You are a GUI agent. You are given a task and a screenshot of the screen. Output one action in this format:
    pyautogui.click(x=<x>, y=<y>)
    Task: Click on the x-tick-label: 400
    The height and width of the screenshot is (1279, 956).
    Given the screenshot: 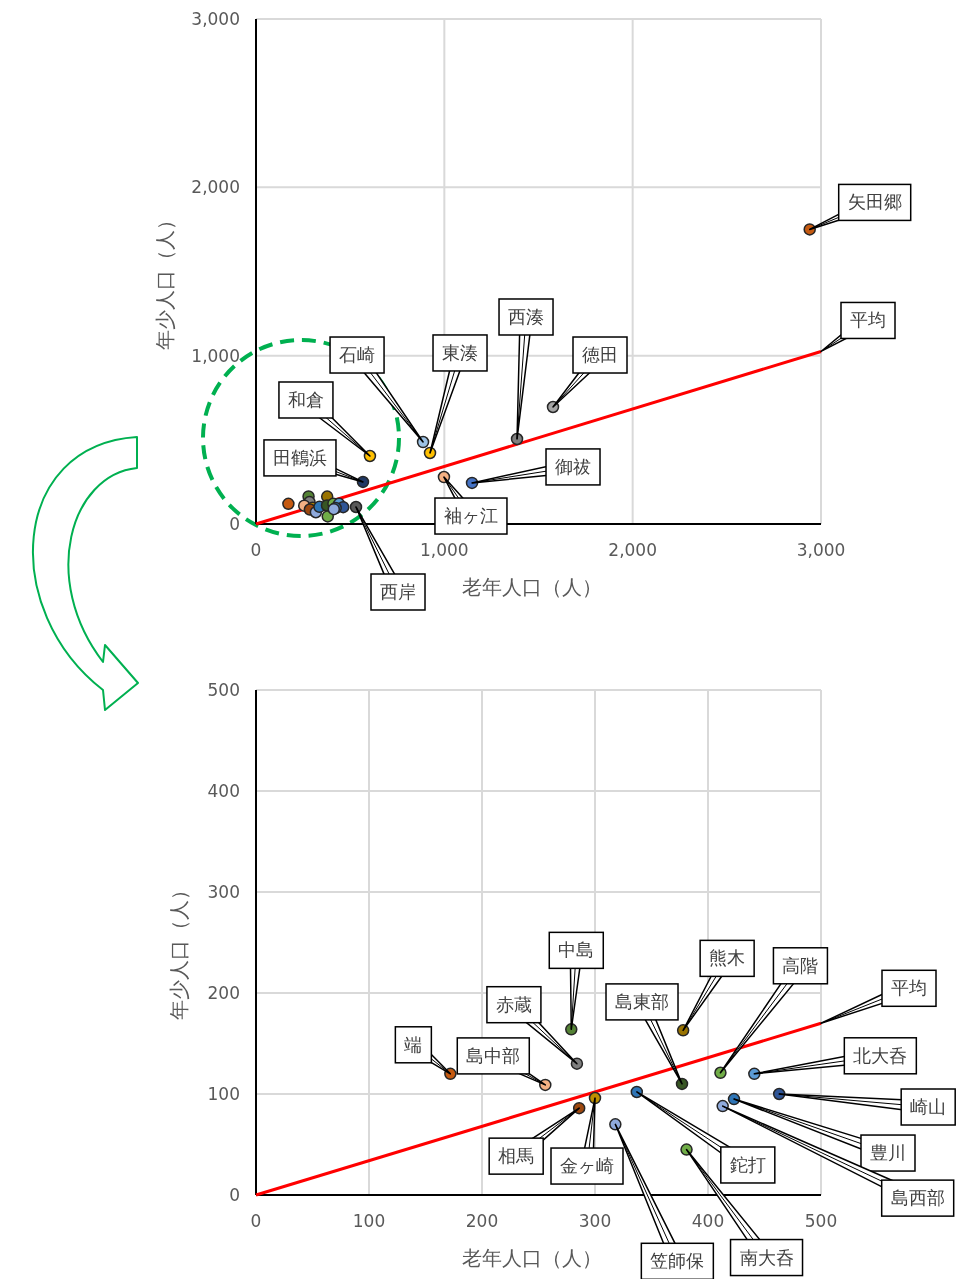 What is the action you would take?
    pyautogui.click(x=708, y=1221)
    